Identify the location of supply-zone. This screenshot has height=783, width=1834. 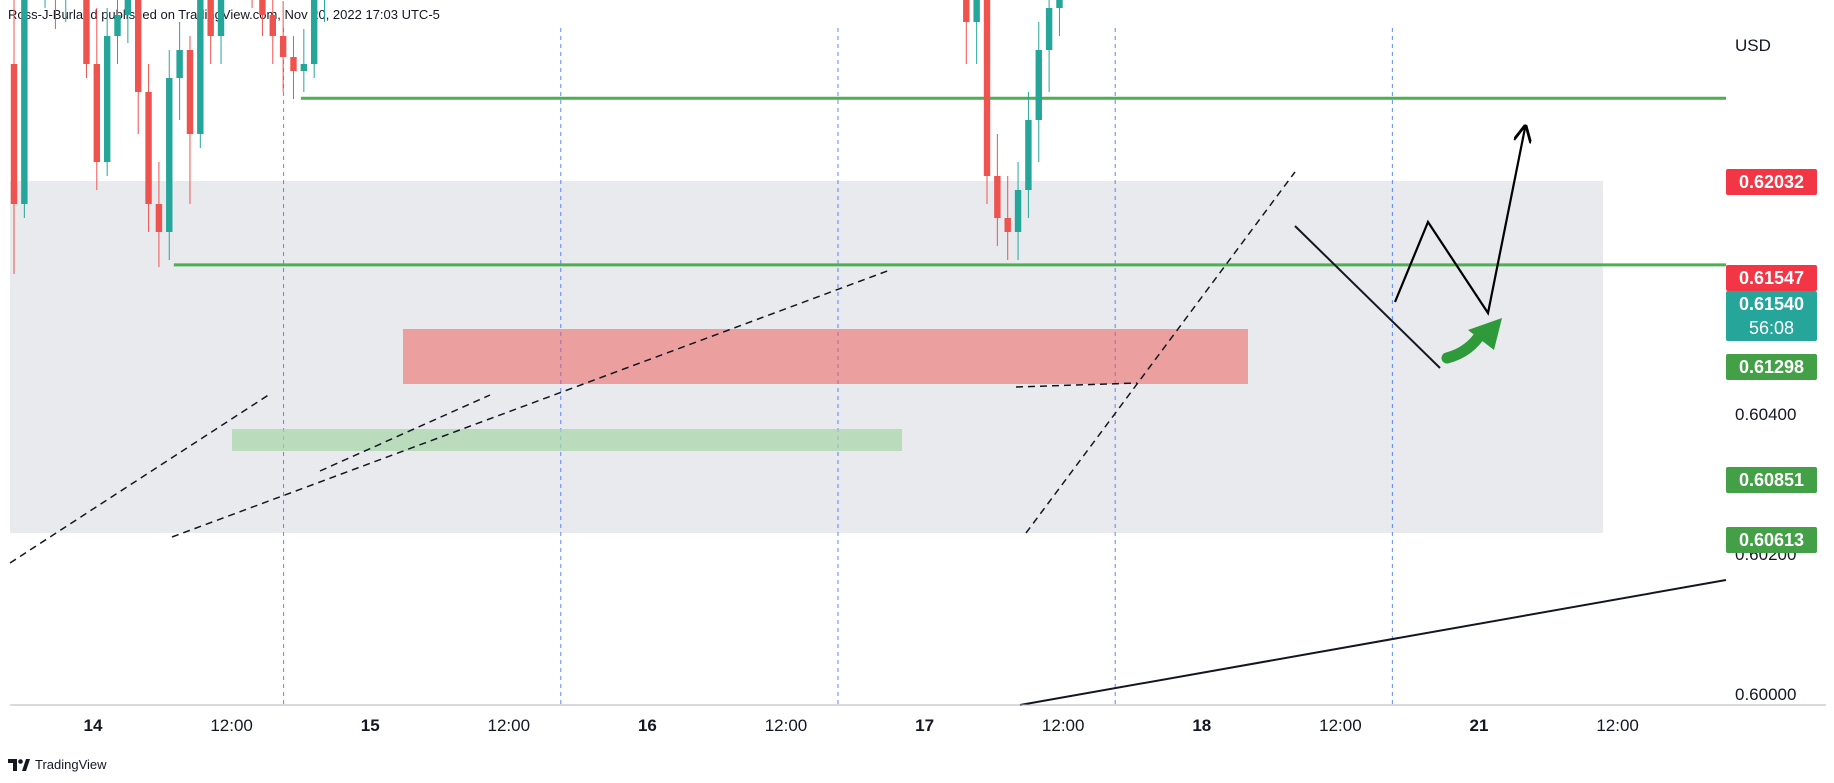
(825, 356).